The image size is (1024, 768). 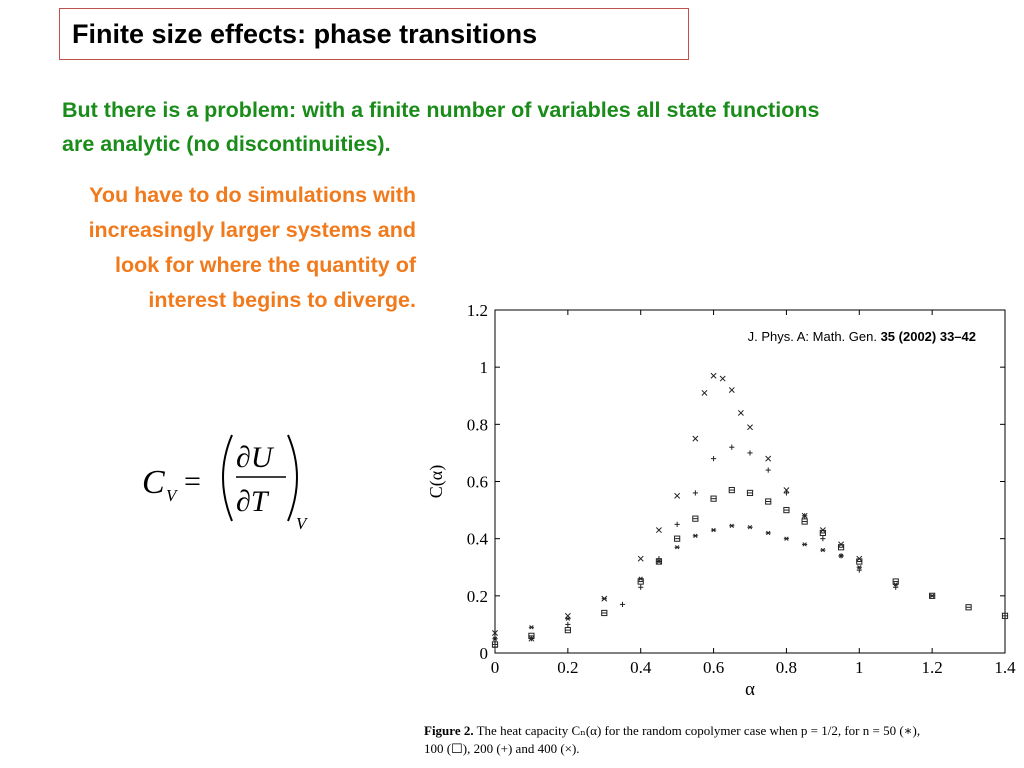 What do you see at coordinates (502, 748) in the screenshot?
I see `caption-line-2: 100 (☐), 200 (+) and 400 (×).` at bounding box center [502, 748].